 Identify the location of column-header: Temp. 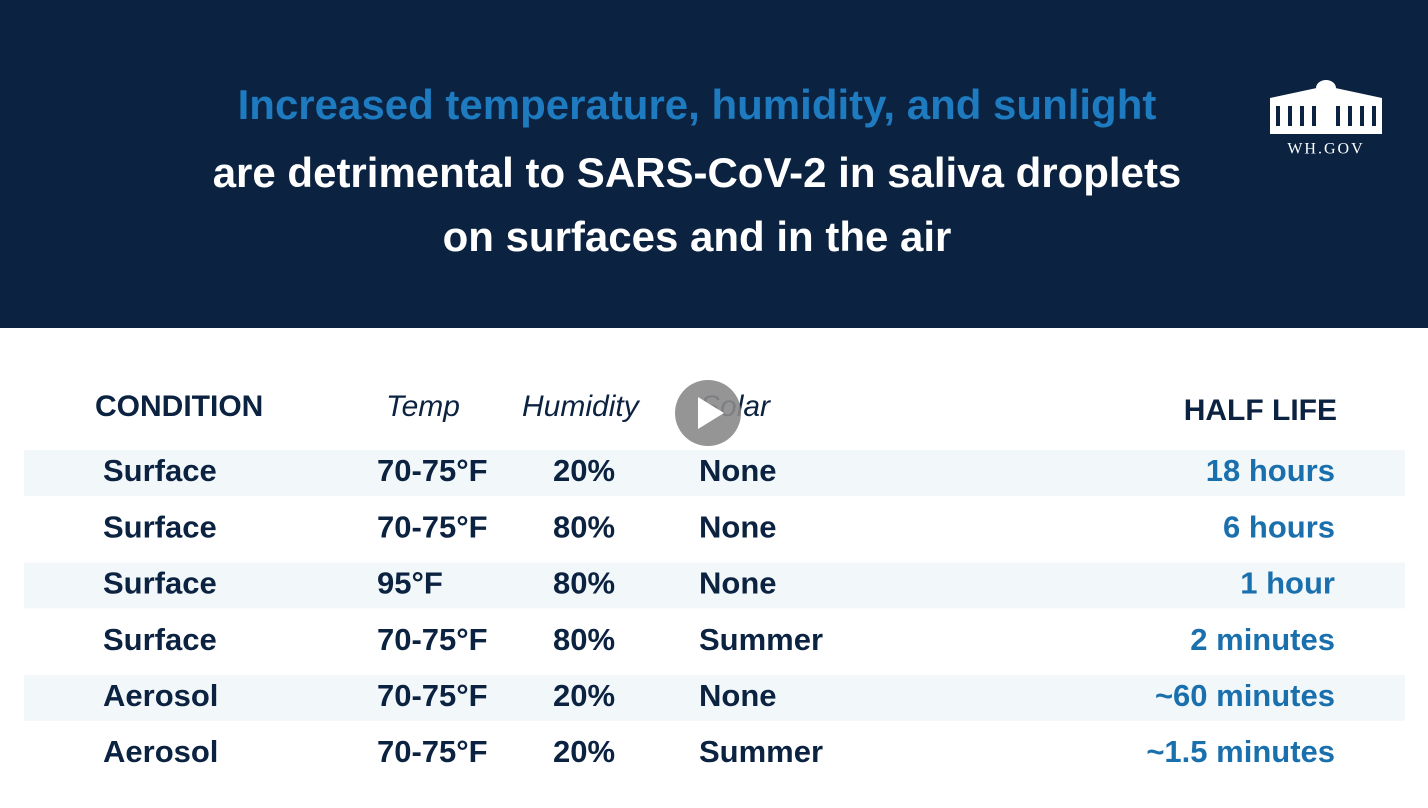
(423, 406).